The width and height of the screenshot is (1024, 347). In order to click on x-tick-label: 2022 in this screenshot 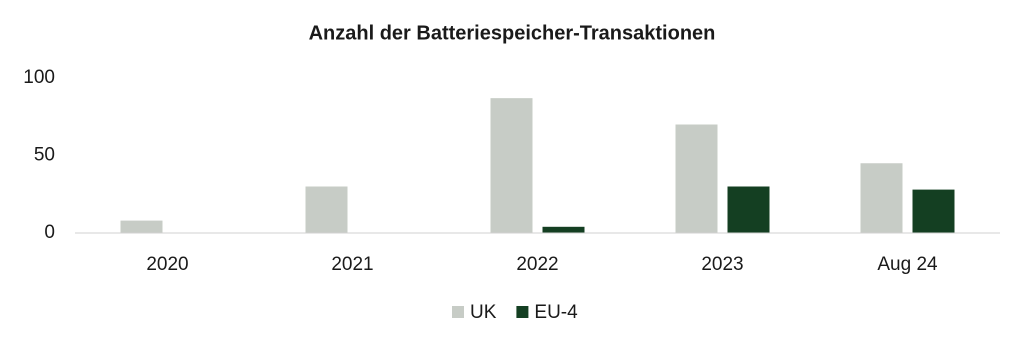, I will do `click(537, 264)`.